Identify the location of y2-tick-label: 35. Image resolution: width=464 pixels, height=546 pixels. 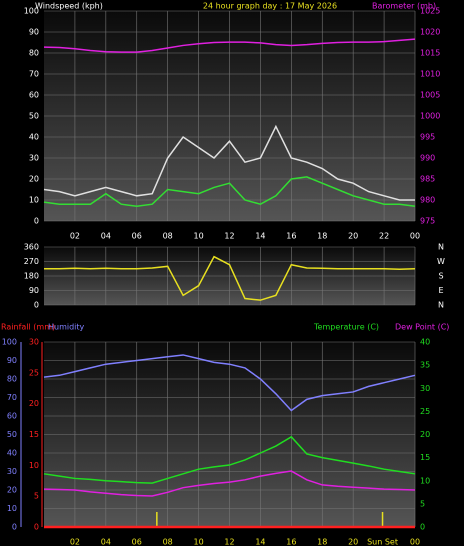
(425, 365).